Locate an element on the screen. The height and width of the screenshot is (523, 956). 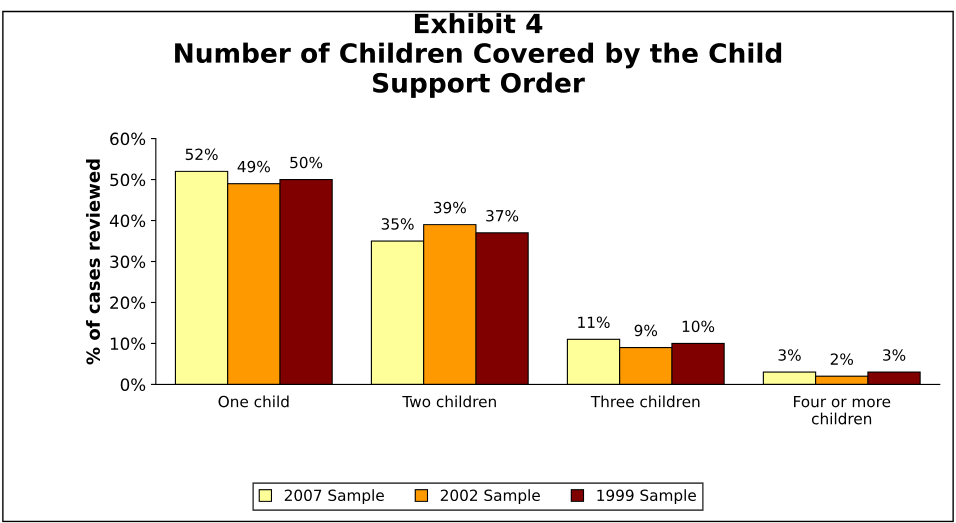
data-label: 9% is located at coordinates (646, 330).